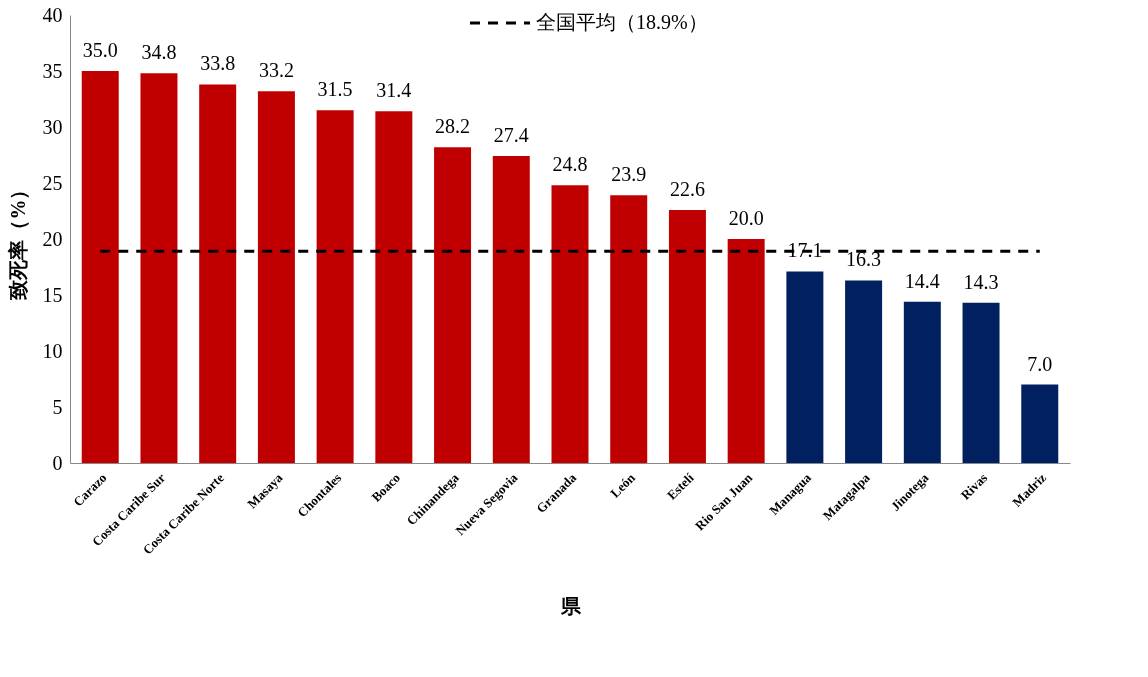 Image resolution: width=1148 pixels, height=677 pixels. I want to click on legend-label: 全国平均（18.9%）, so click(622, 22).